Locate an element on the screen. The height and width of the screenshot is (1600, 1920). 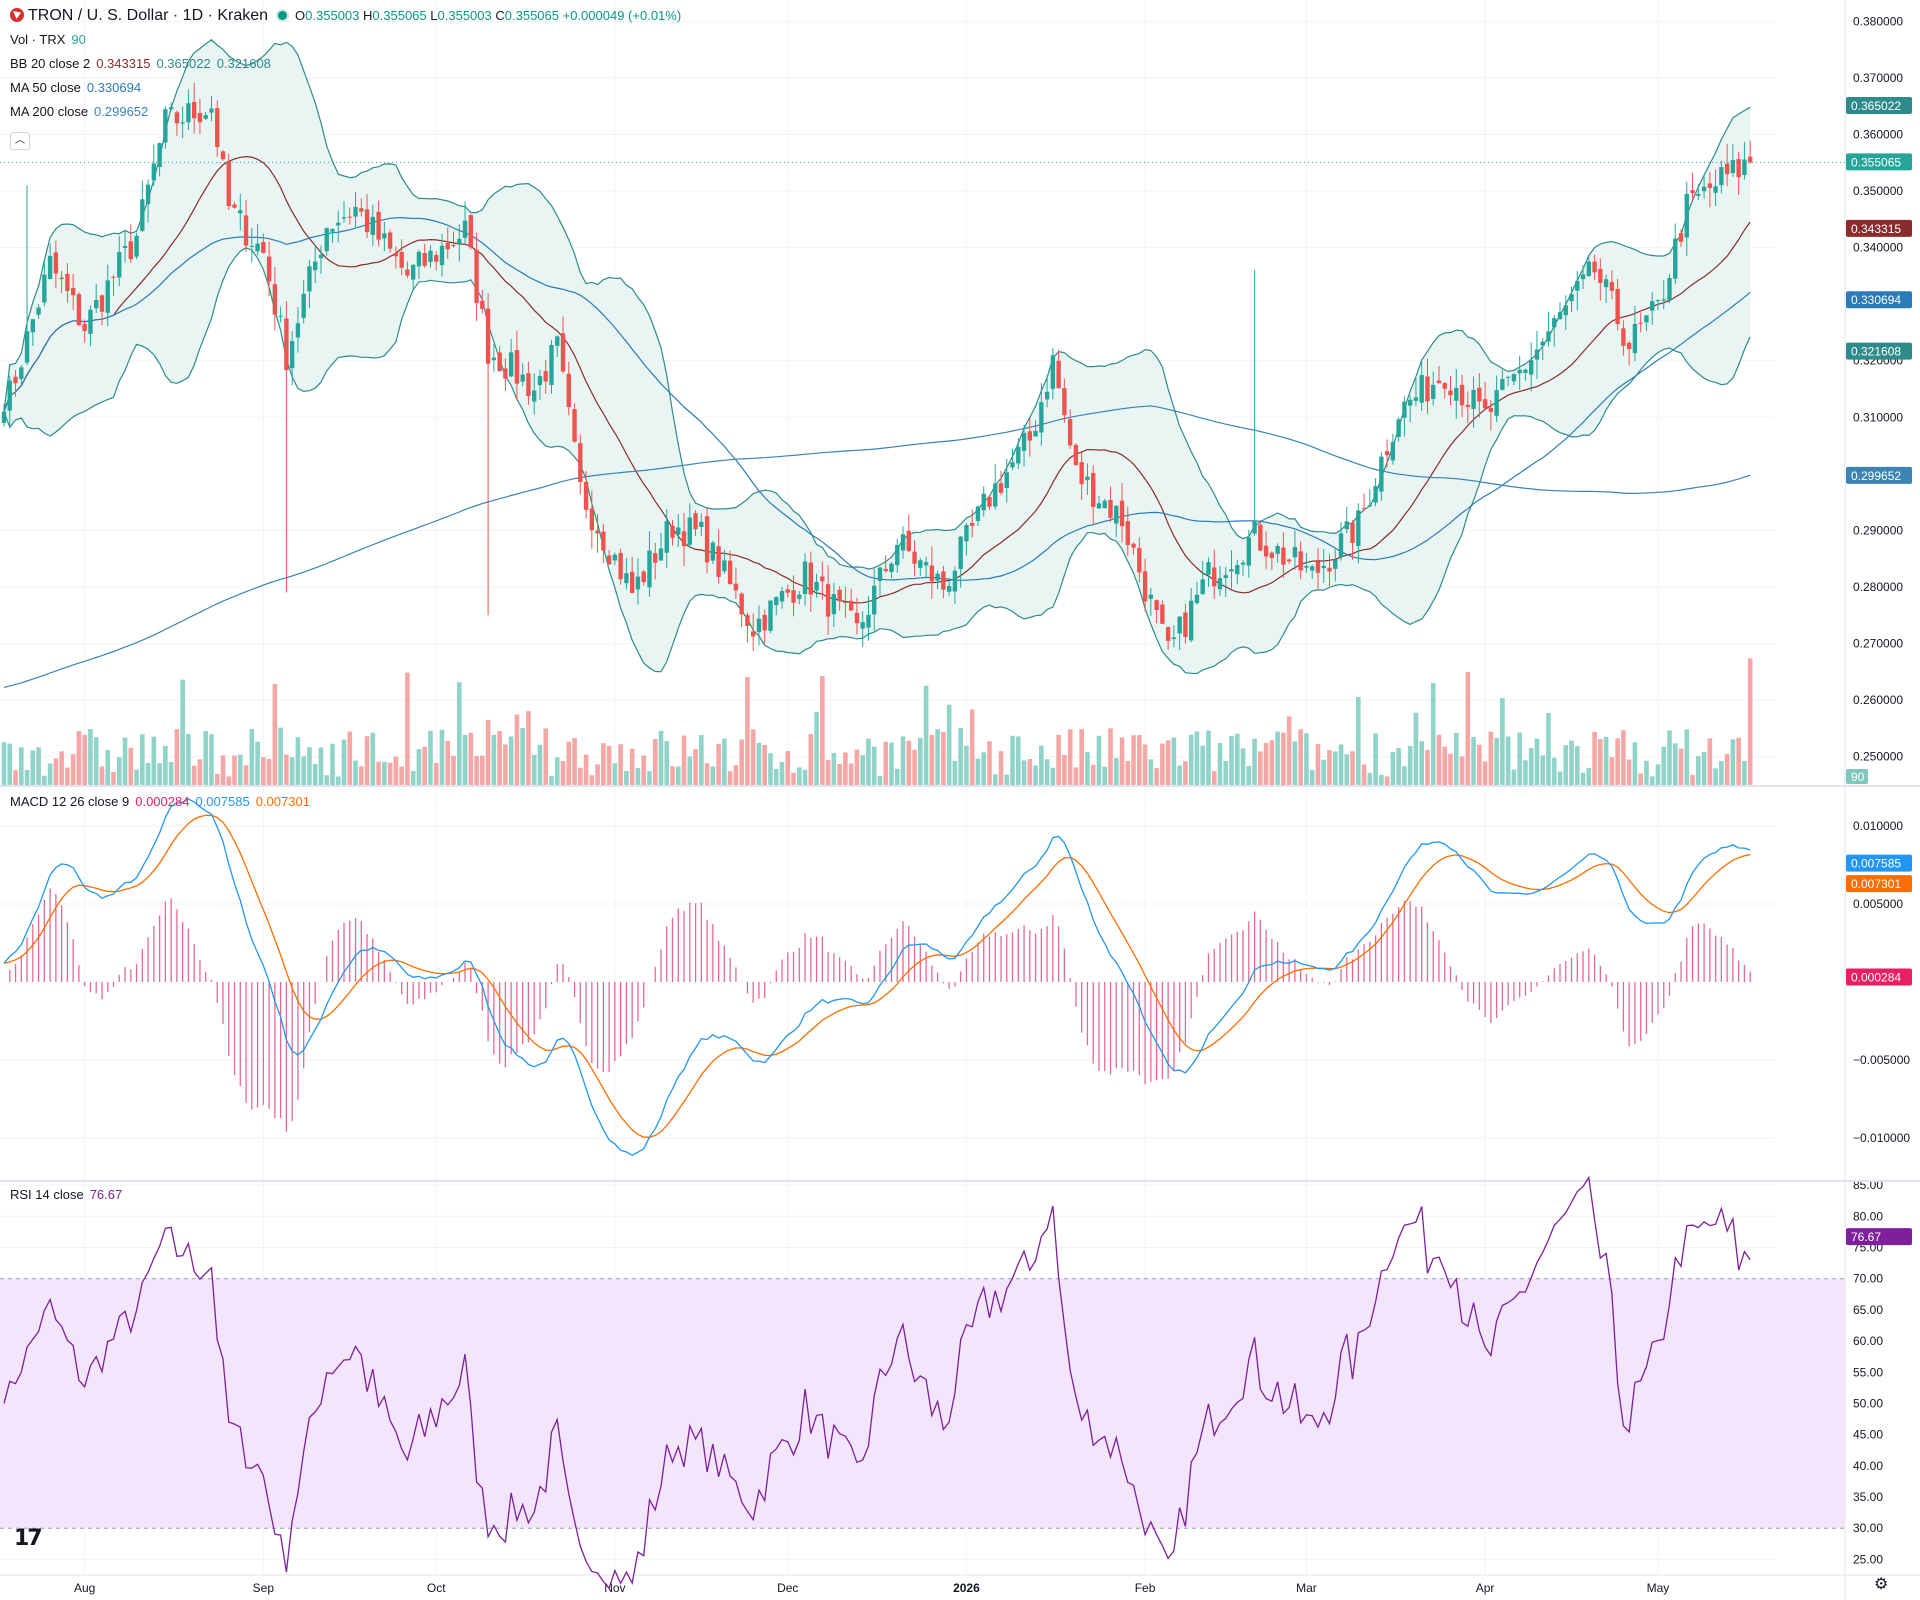
gear-icon: ⚙ is located at coordinates (1881, 1584).